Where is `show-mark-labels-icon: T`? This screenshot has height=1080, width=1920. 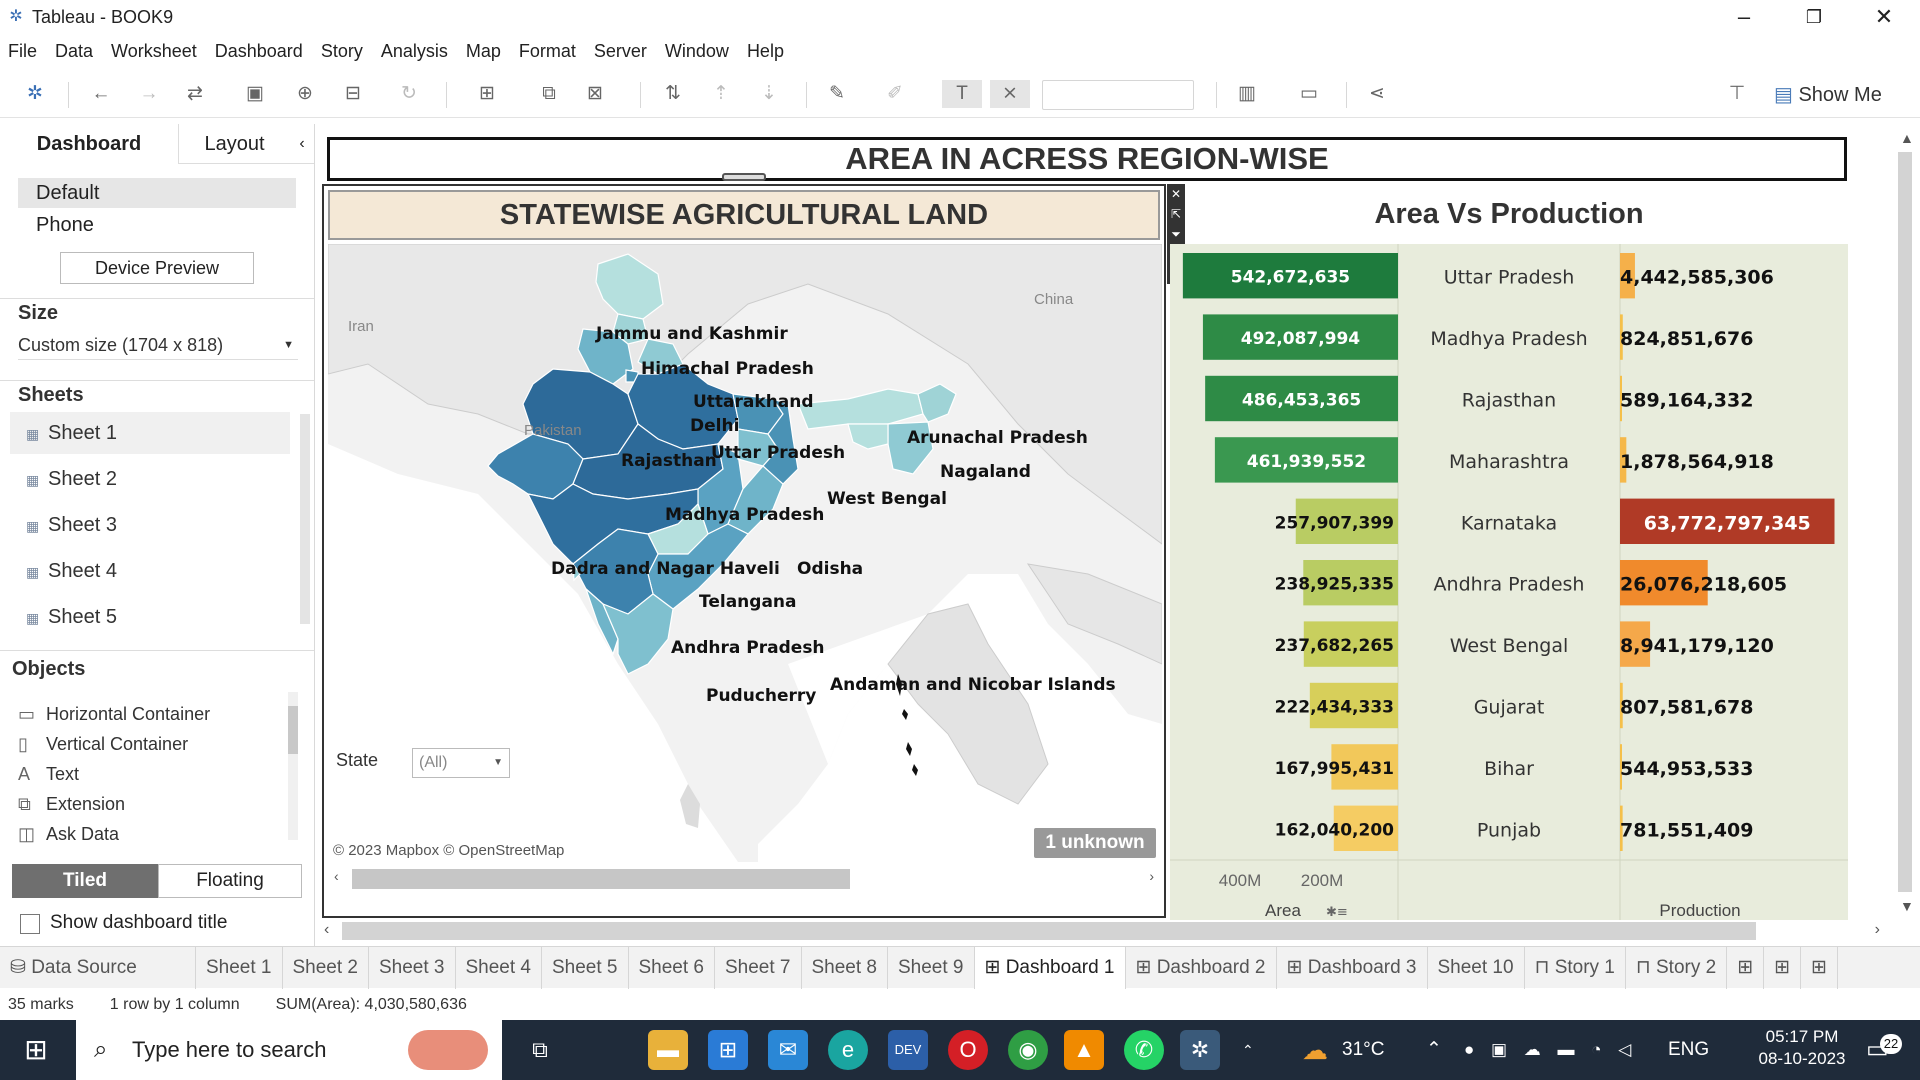 show-mark-labels-icon: T is located at coordinates (962, 94).